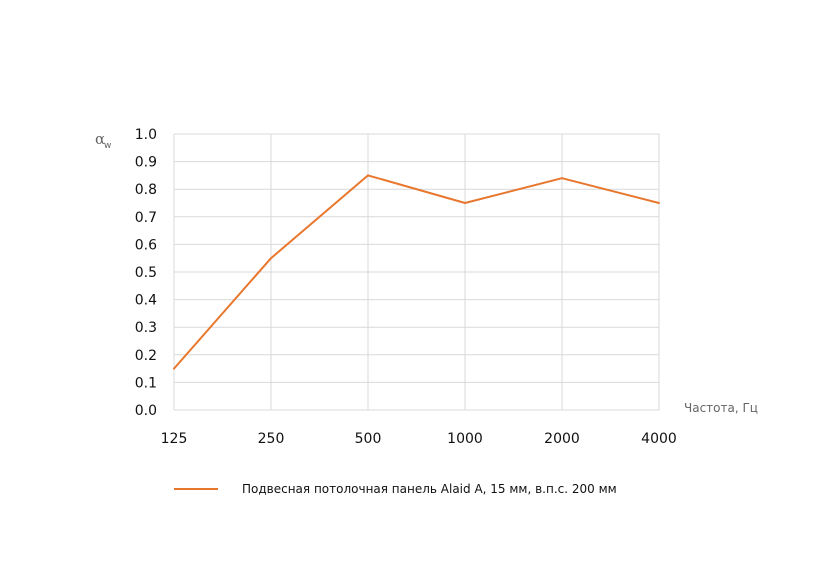 The image size is (825, 583). I want to click on x-tick-label: 125, so click(174, 439).